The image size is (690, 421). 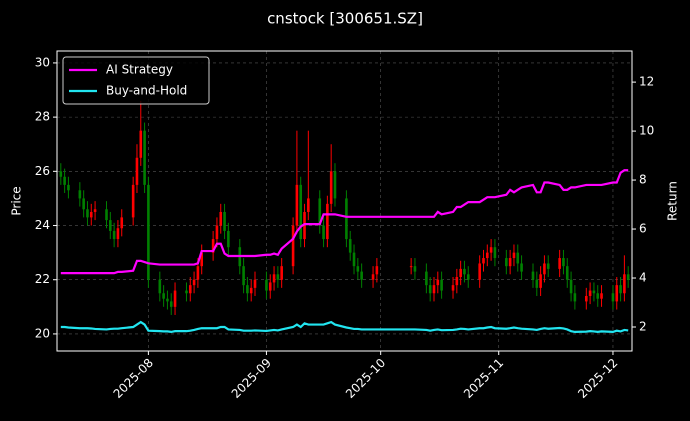 I want to click on y2-tick-label: 12, so click(x=646, y=82).